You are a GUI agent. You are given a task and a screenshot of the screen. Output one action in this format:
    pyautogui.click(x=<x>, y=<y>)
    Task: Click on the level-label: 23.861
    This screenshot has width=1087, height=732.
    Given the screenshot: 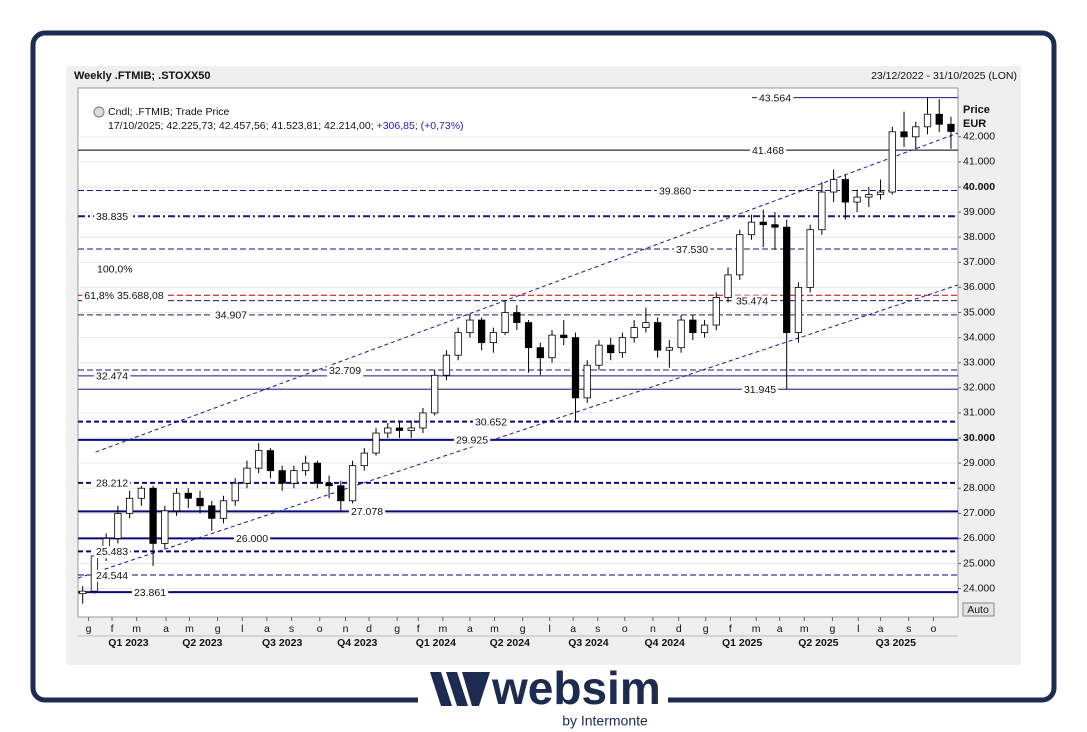 What is the action you would take?
    pyautogui.click(x=150, y=593)
    